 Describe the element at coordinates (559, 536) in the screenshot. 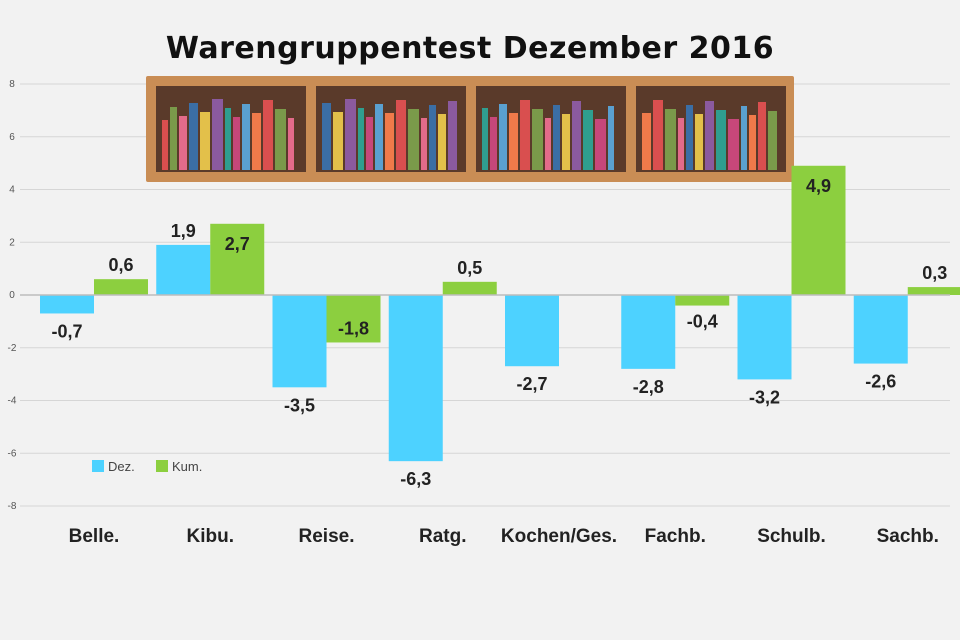

I see `category-label: Kochen/Ges.` at that location.